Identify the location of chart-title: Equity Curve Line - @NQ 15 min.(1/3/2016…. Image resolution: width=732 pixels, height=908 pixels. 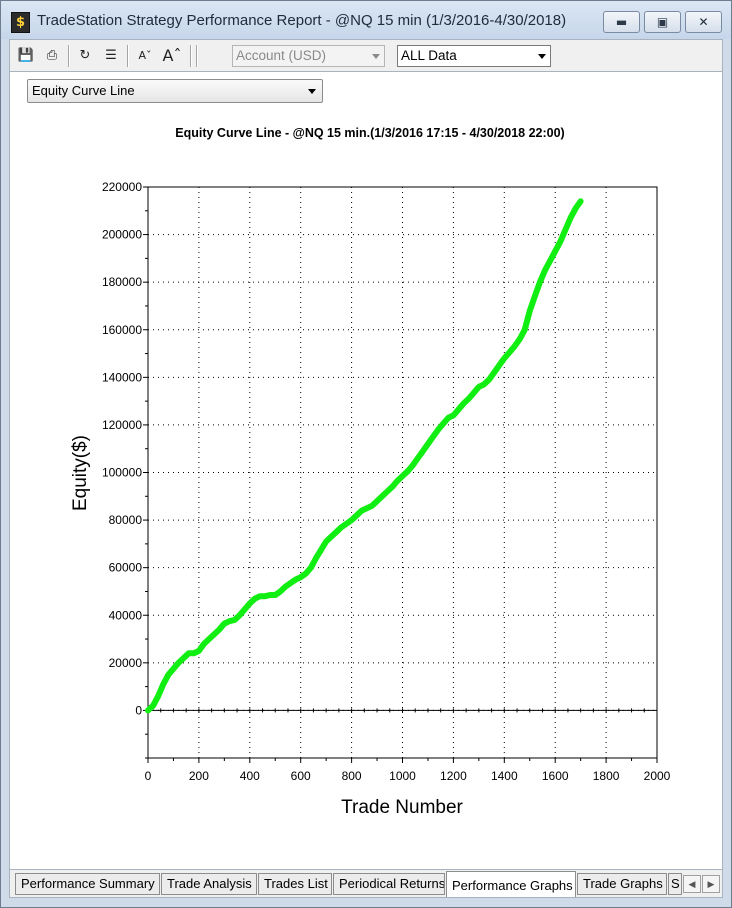
(369, 133).